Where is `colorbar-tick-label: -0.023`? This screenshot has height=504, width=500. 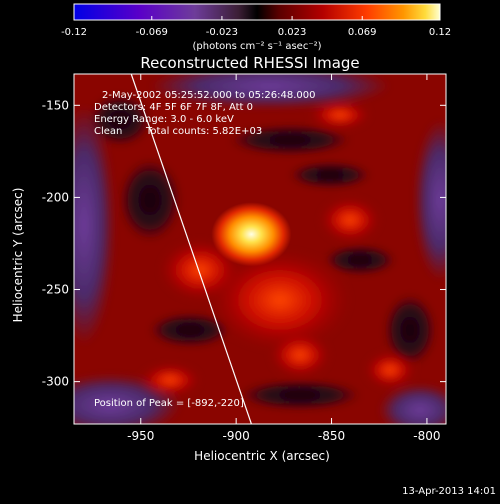
colorbar-tick-label: -0.023 is located at coordinates (222, 32).